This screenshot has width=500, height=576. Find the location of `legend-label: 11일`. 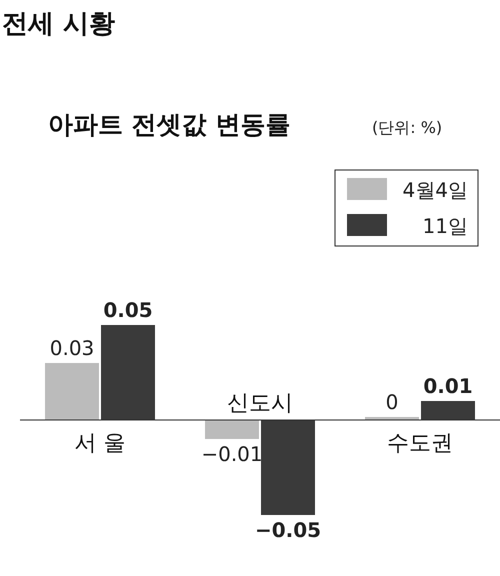

legend-label: 11일 is located at coordinates (445, 226).